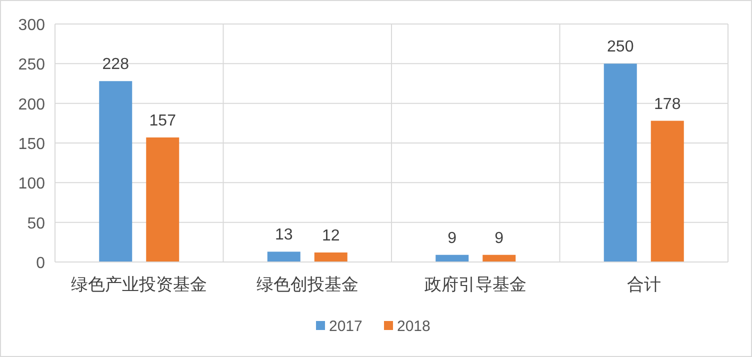 This screenshot has height=357, width=752. Describe the element at coordinates (41, 263) in the screenshot. I see `y-tick-label: 0` at that location.